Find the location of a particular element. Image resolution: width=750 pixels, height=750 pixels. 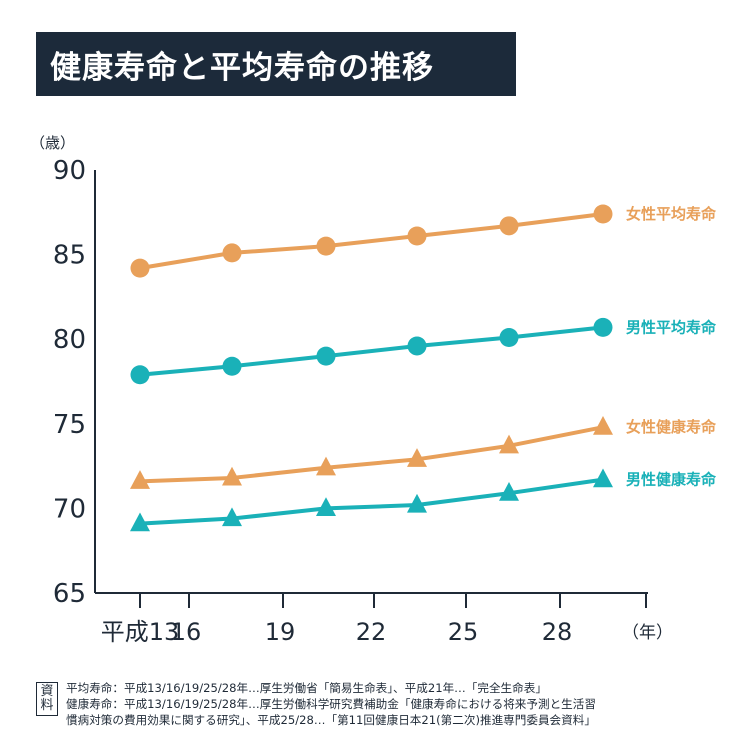

chart-title: 健康寿命と平均寿命の推移 is located at coordinates (242, 67).